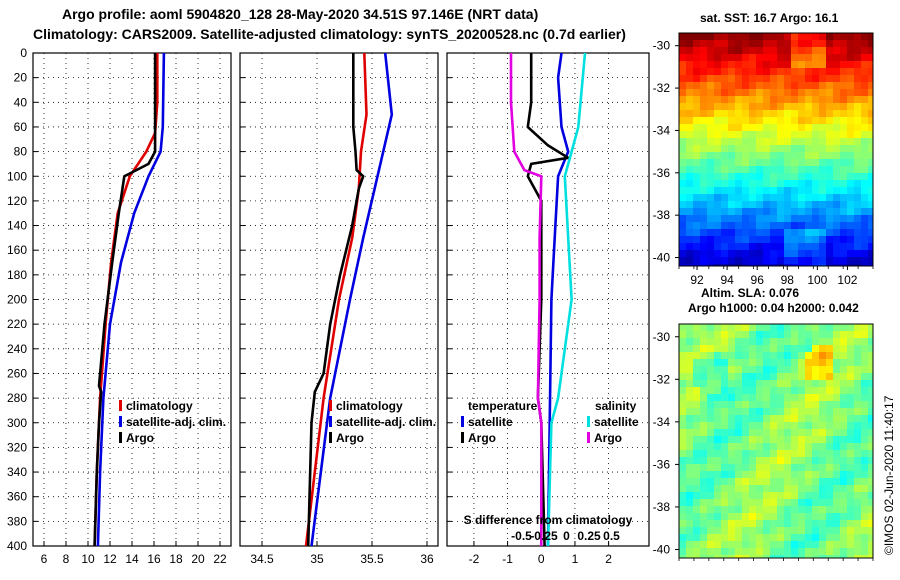  I want to click on depth-tick-label: 300, so click(17, 423).